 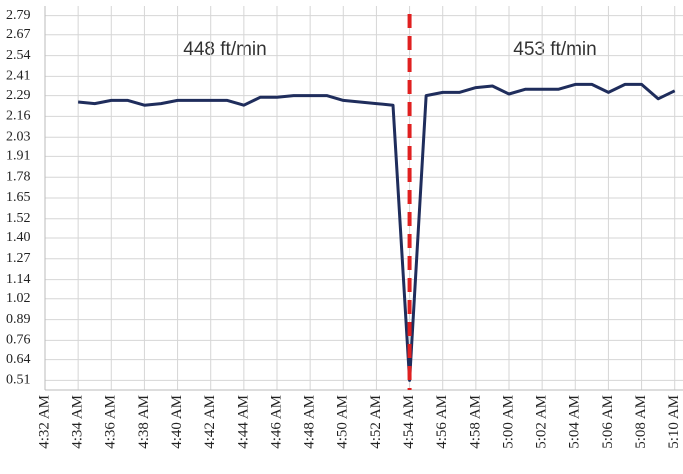 What do you see at coordinates (111, 422) in the screenshot?
I see `x-tick-label: 4:36 AM` at bounding box center [111, 422].